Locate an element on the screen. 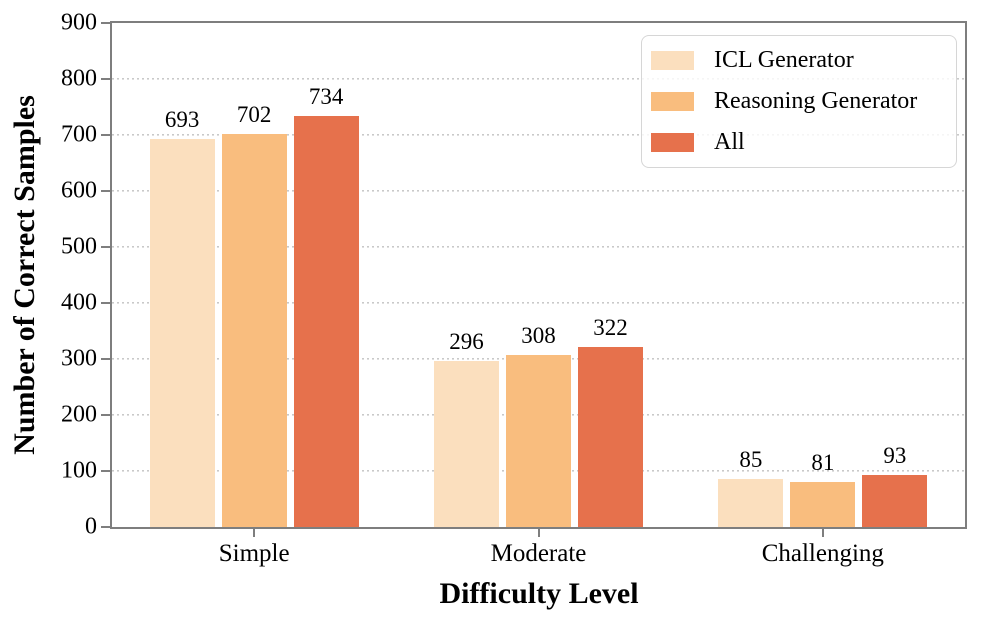 This screenshot has height=626, width=986. legend-label: ICL Generator is located at coordinates (784, 60).